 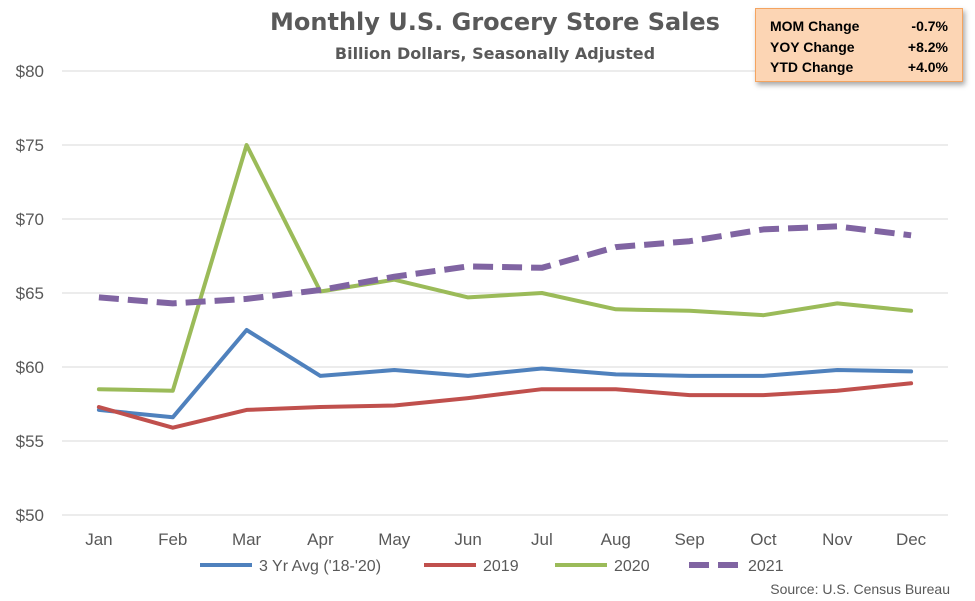 I want to click on x-tick-label: Oct, so click(x=763, y=539).